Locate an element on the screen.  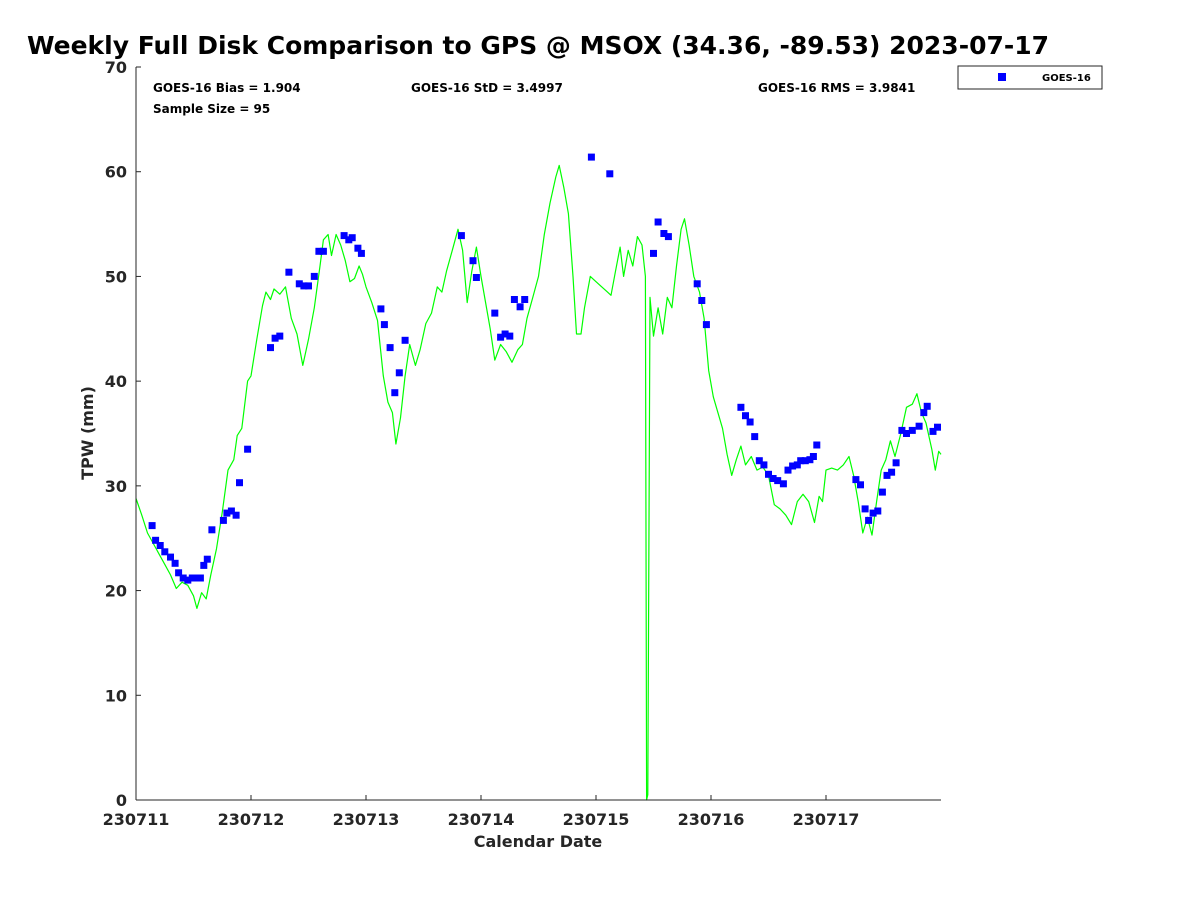
y-tick-label: 50 is located at coordinates (116, 276).